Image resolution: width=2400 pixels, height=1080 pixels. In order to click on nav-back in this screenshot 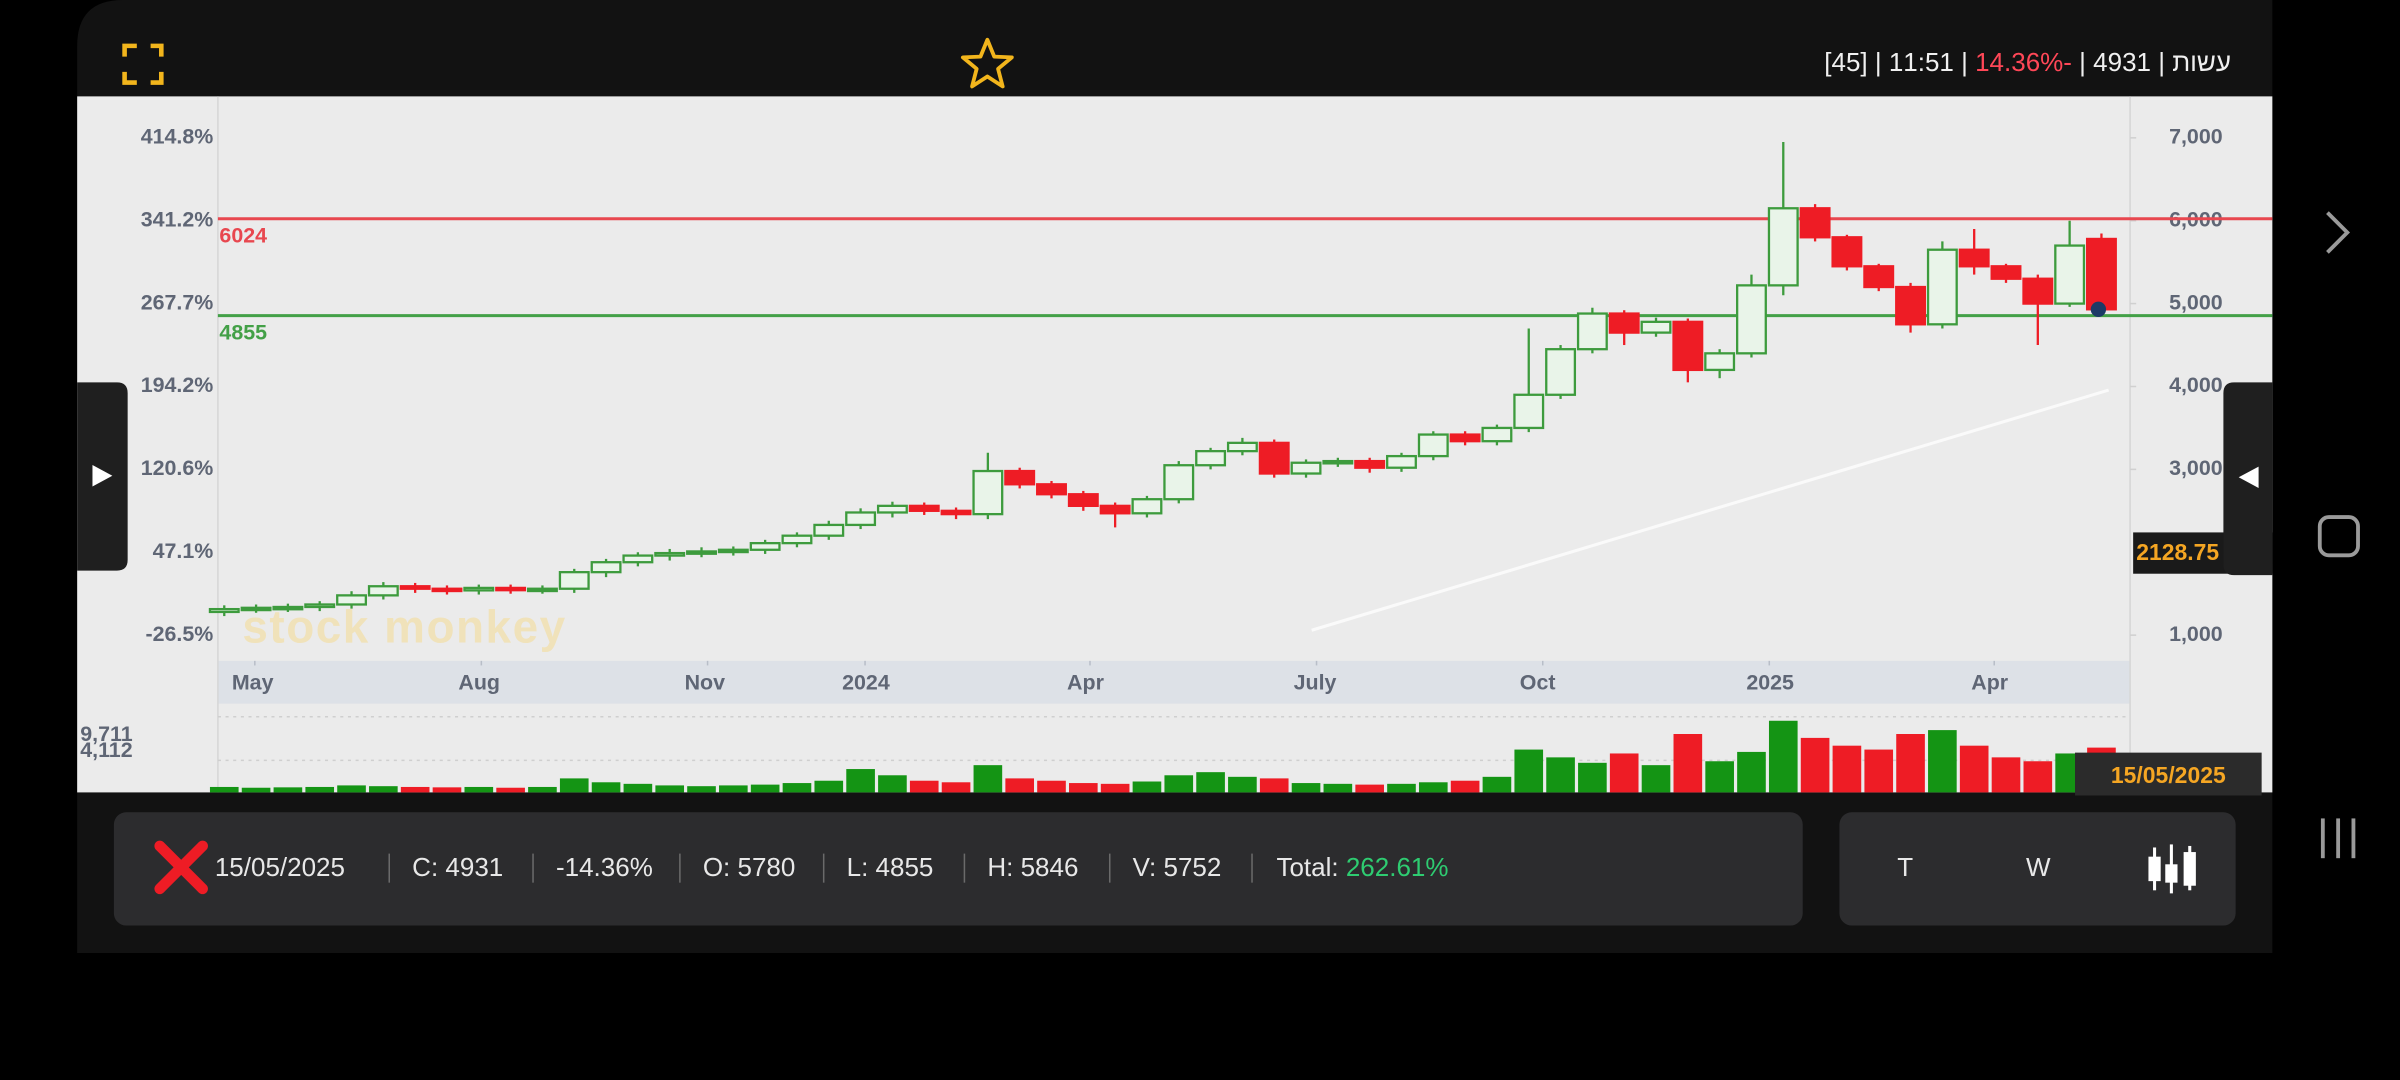, I will do `click(2338, 232)`.